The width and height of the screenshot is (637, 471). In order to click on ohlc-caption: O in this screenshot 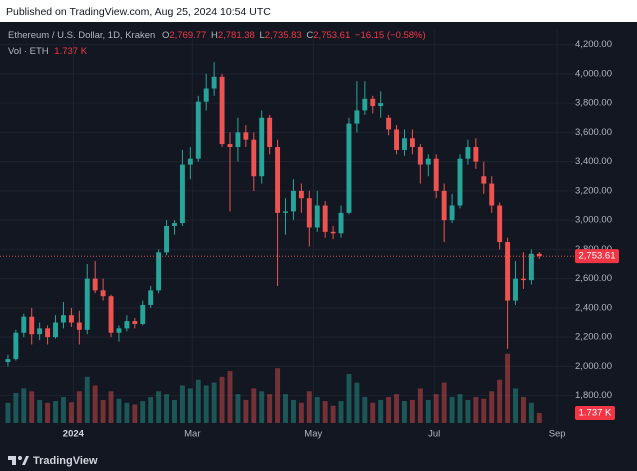, I will do `click(165, 35)`.